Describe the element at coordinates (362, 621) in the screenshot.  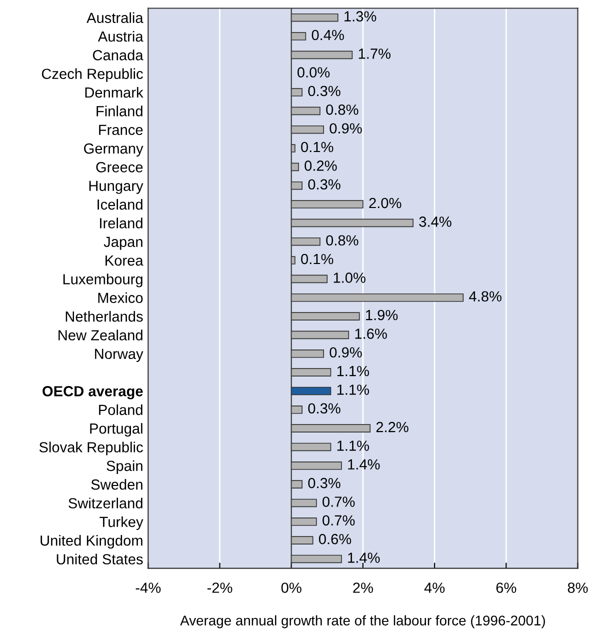
I see `x-axis-title: Average annual growth rate of the labour force (1996-2001)` at that location.